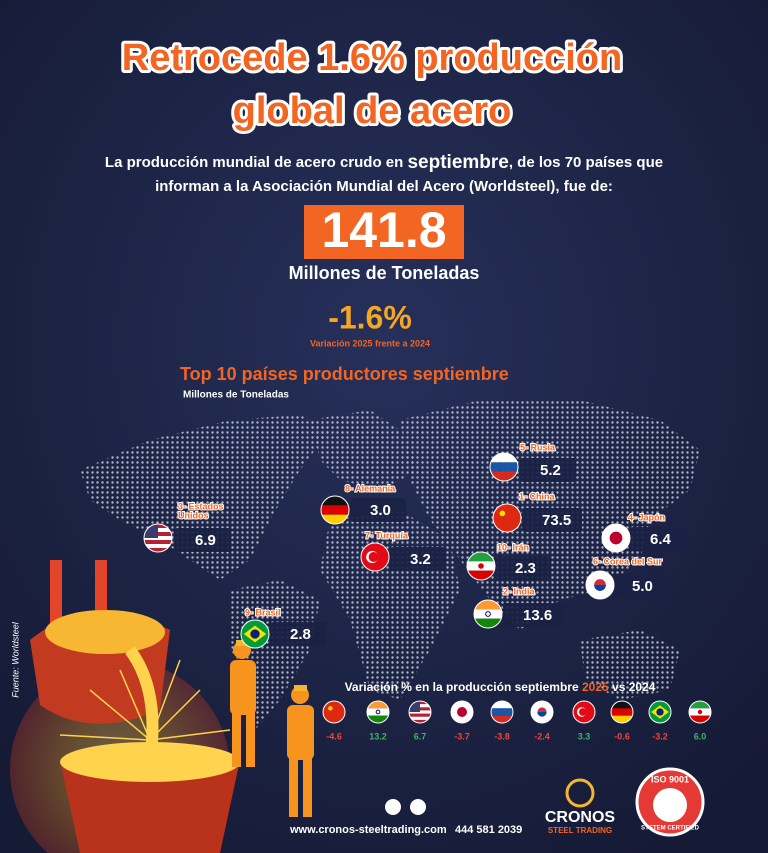 This screenshot has width=768, height=853. What do you see at coordinates (538, 447) in the screenshot?
I see `country-label: 5- Rusia` at bounding box center [538, 447].